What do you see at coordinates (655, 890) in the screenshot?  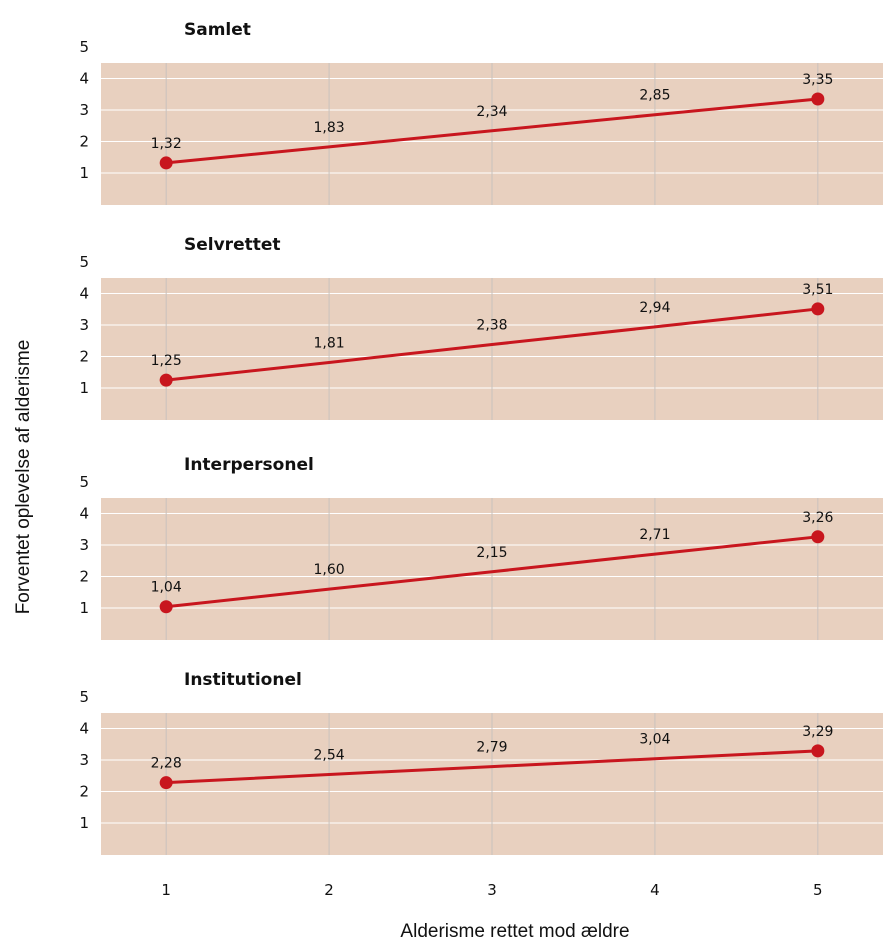 I see `x-tick-label: 4` at bounding box center [655, 890].